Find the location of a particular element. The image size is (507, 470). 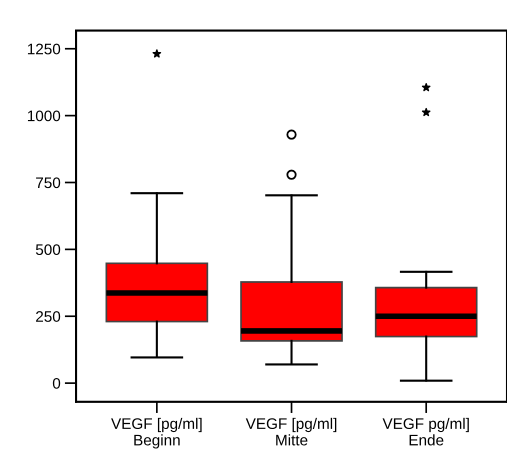

x-tick-label: VEGF pg/ml] Ende is located at coordinates (425, 432).